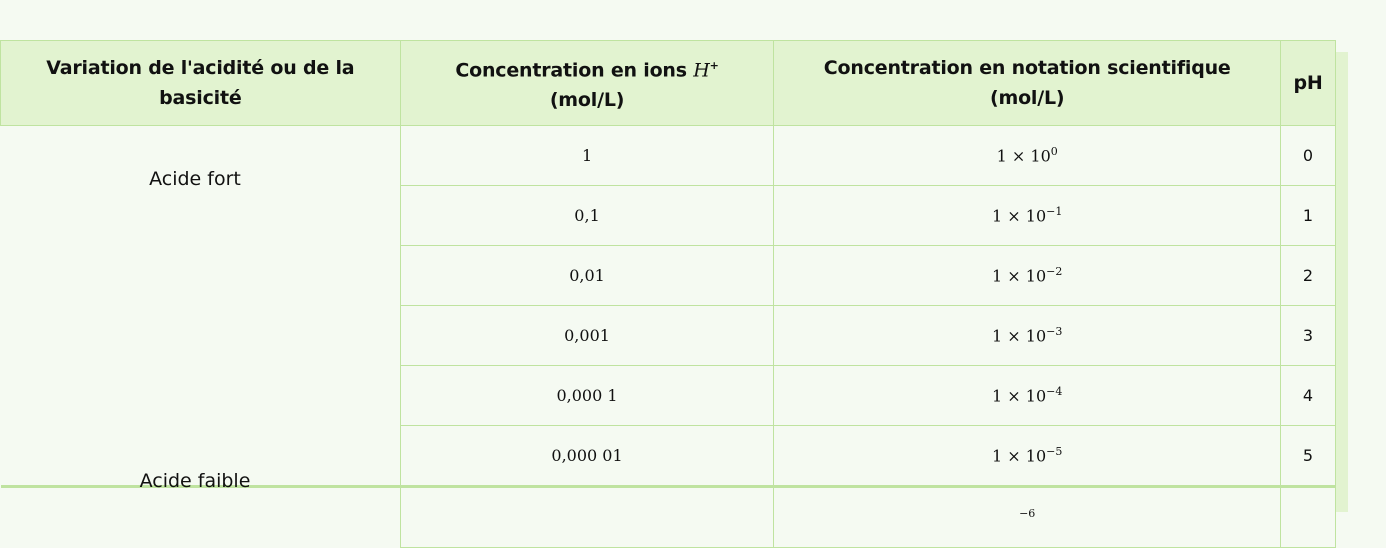 The height and width of the screenshot is (548, 1386). Describe the element at coordinates (1027, 155) in the screenshot. I see `scientific-cell: 1 × 100` at that location.